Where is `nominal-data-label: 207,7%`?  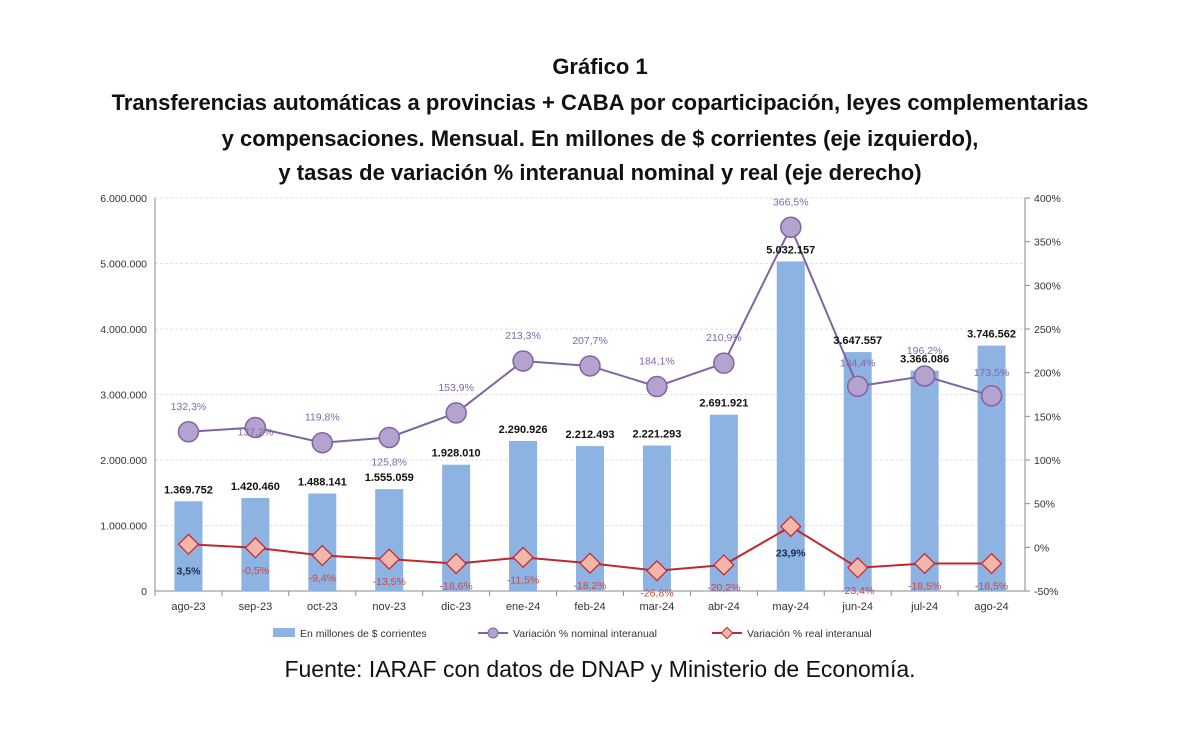
nominal-data-label: 207,7% is located at coordinates (590, 341).